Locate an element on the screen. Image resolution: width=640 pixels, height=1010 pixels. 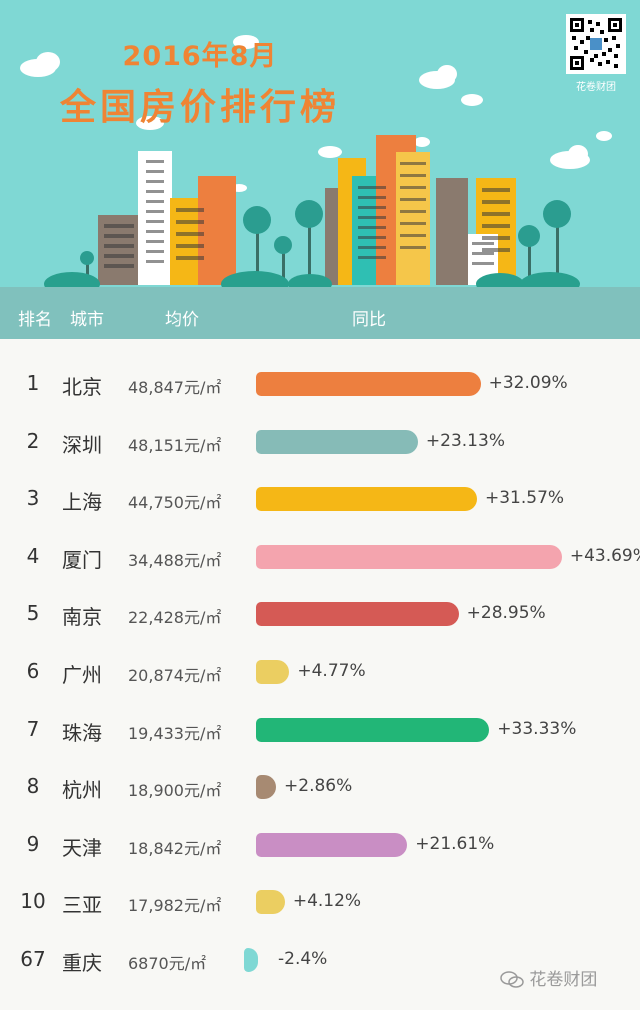
yoy-label: +4.12% is located at coordinates (327, 901).